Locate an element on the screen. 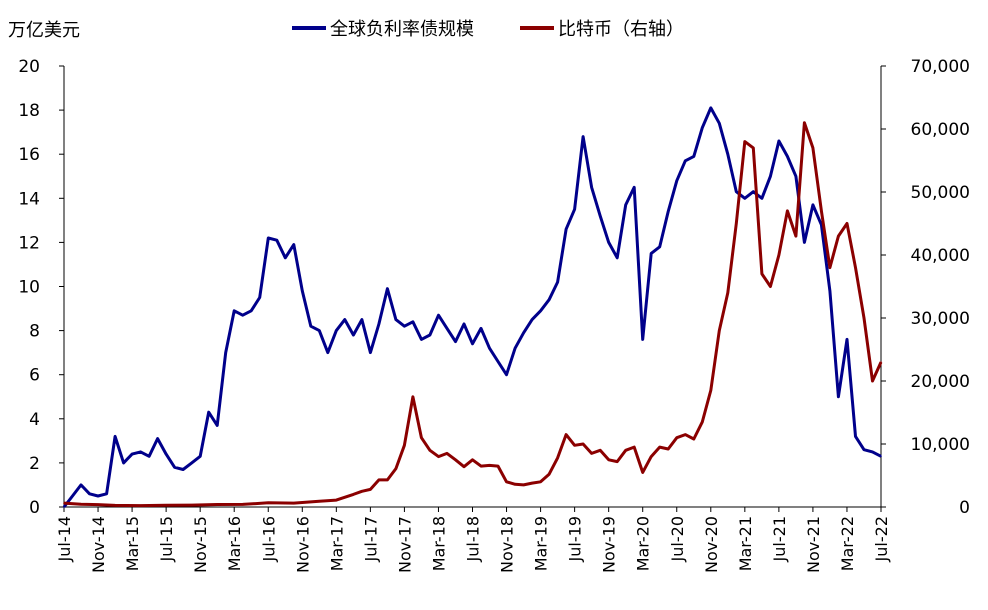 This screenshot has width=988, height=610. y-left-tick-label: 16 is located at coordinates (29, 155).